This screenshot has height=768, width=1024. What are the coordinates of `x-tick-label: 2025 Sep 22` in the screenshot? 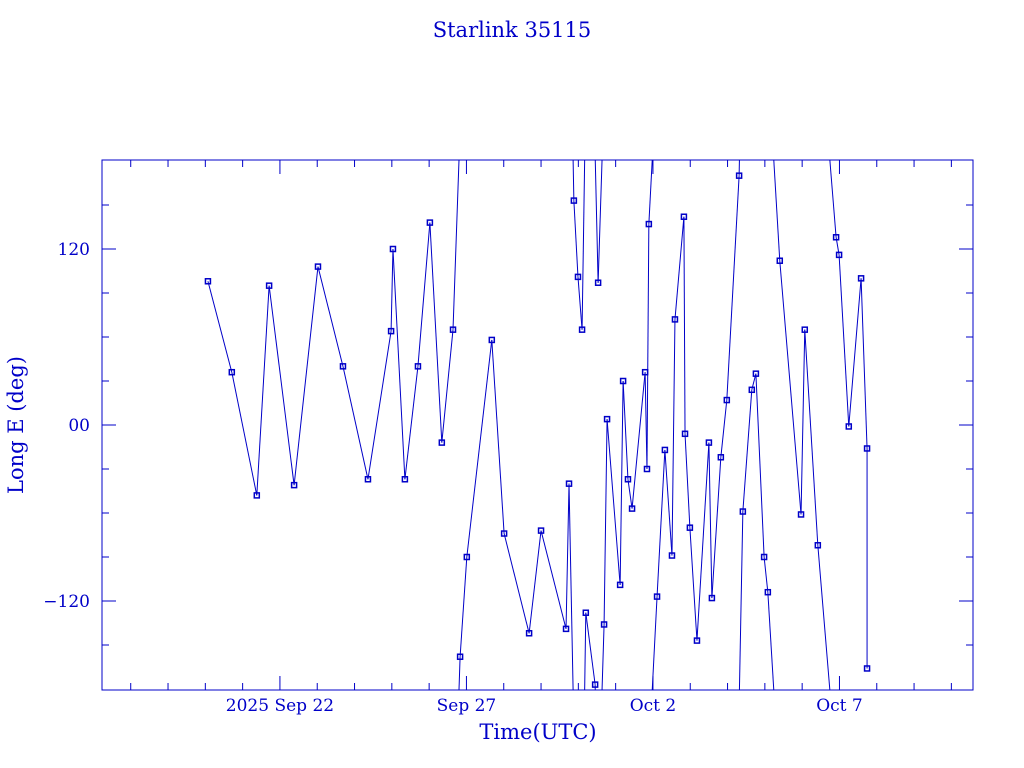 It's located at (280, 706).